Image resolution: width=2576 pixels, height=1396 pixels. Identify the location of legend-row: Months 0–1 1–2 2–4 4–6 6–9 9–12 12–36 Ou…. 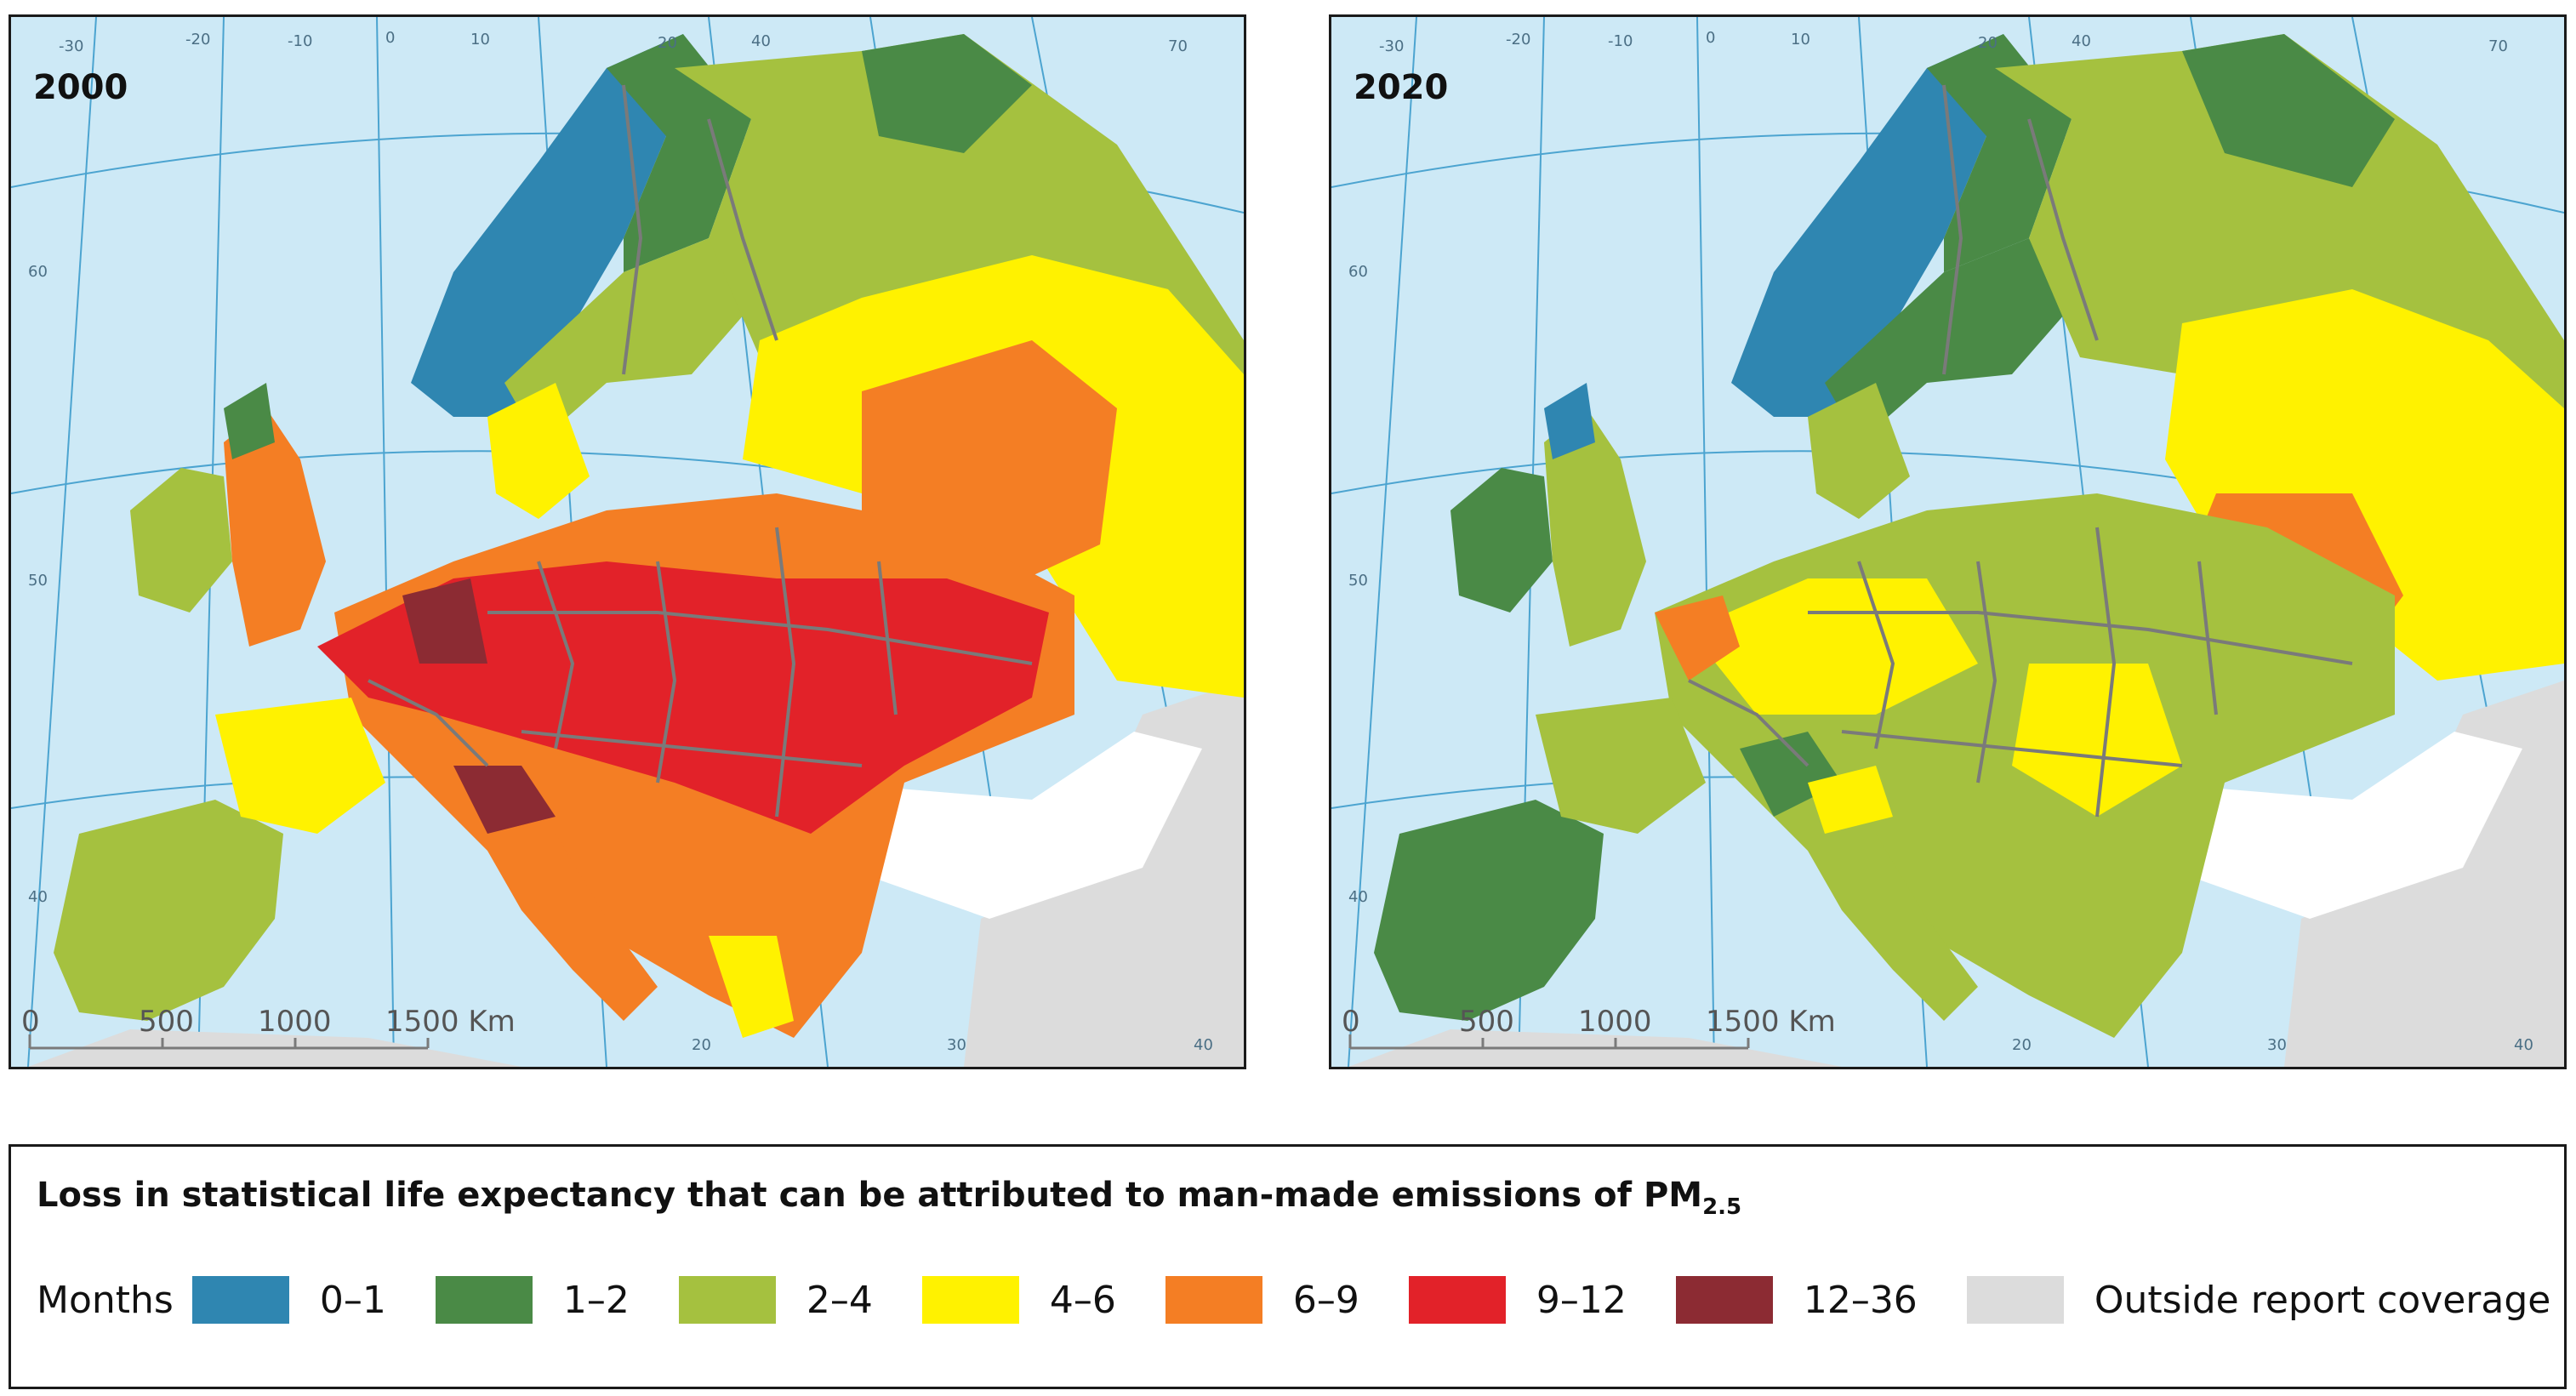
(1294, 1299).